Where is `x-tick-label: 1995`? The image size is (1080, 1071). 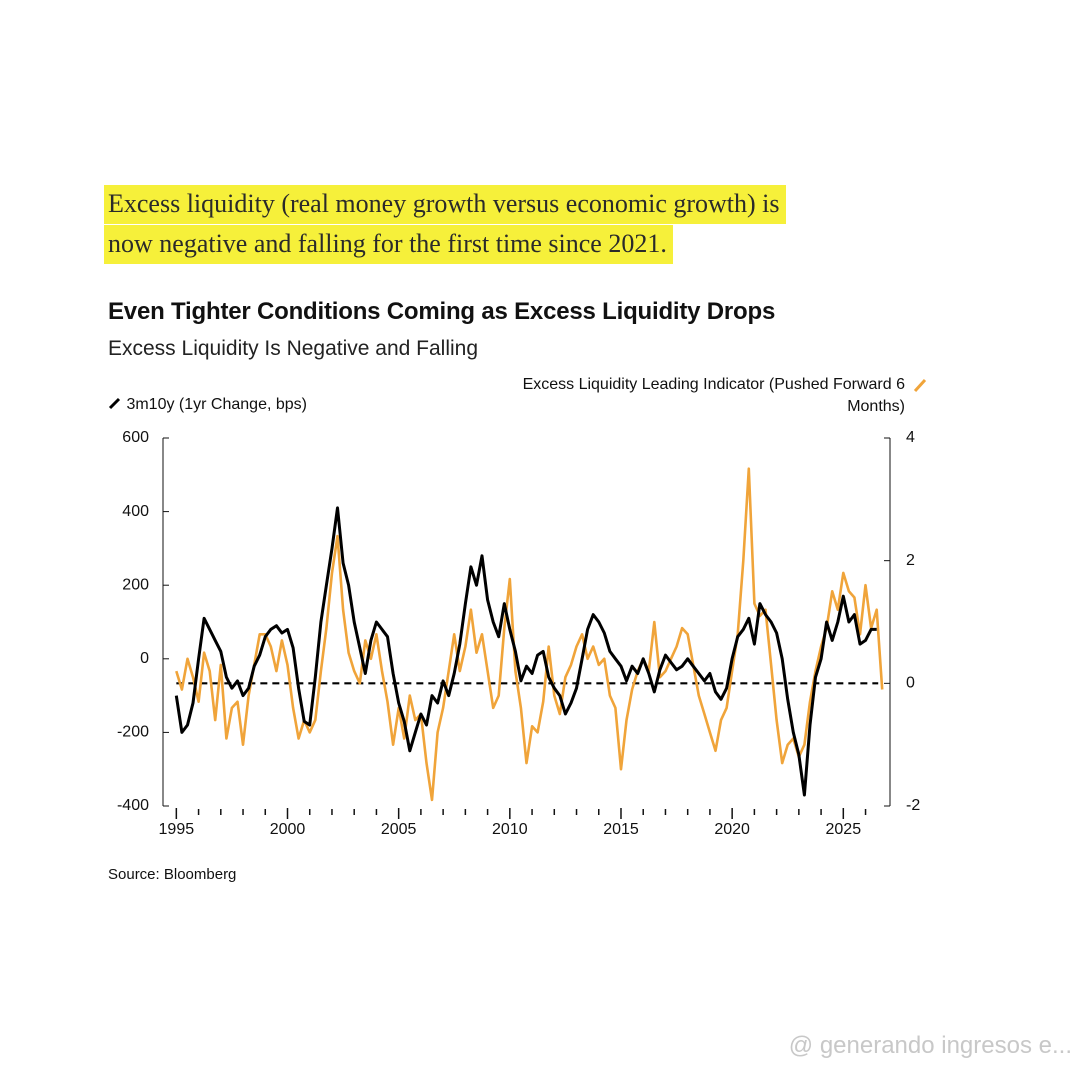 x-tick-label: 1995 is located at coordinates (177, 829).